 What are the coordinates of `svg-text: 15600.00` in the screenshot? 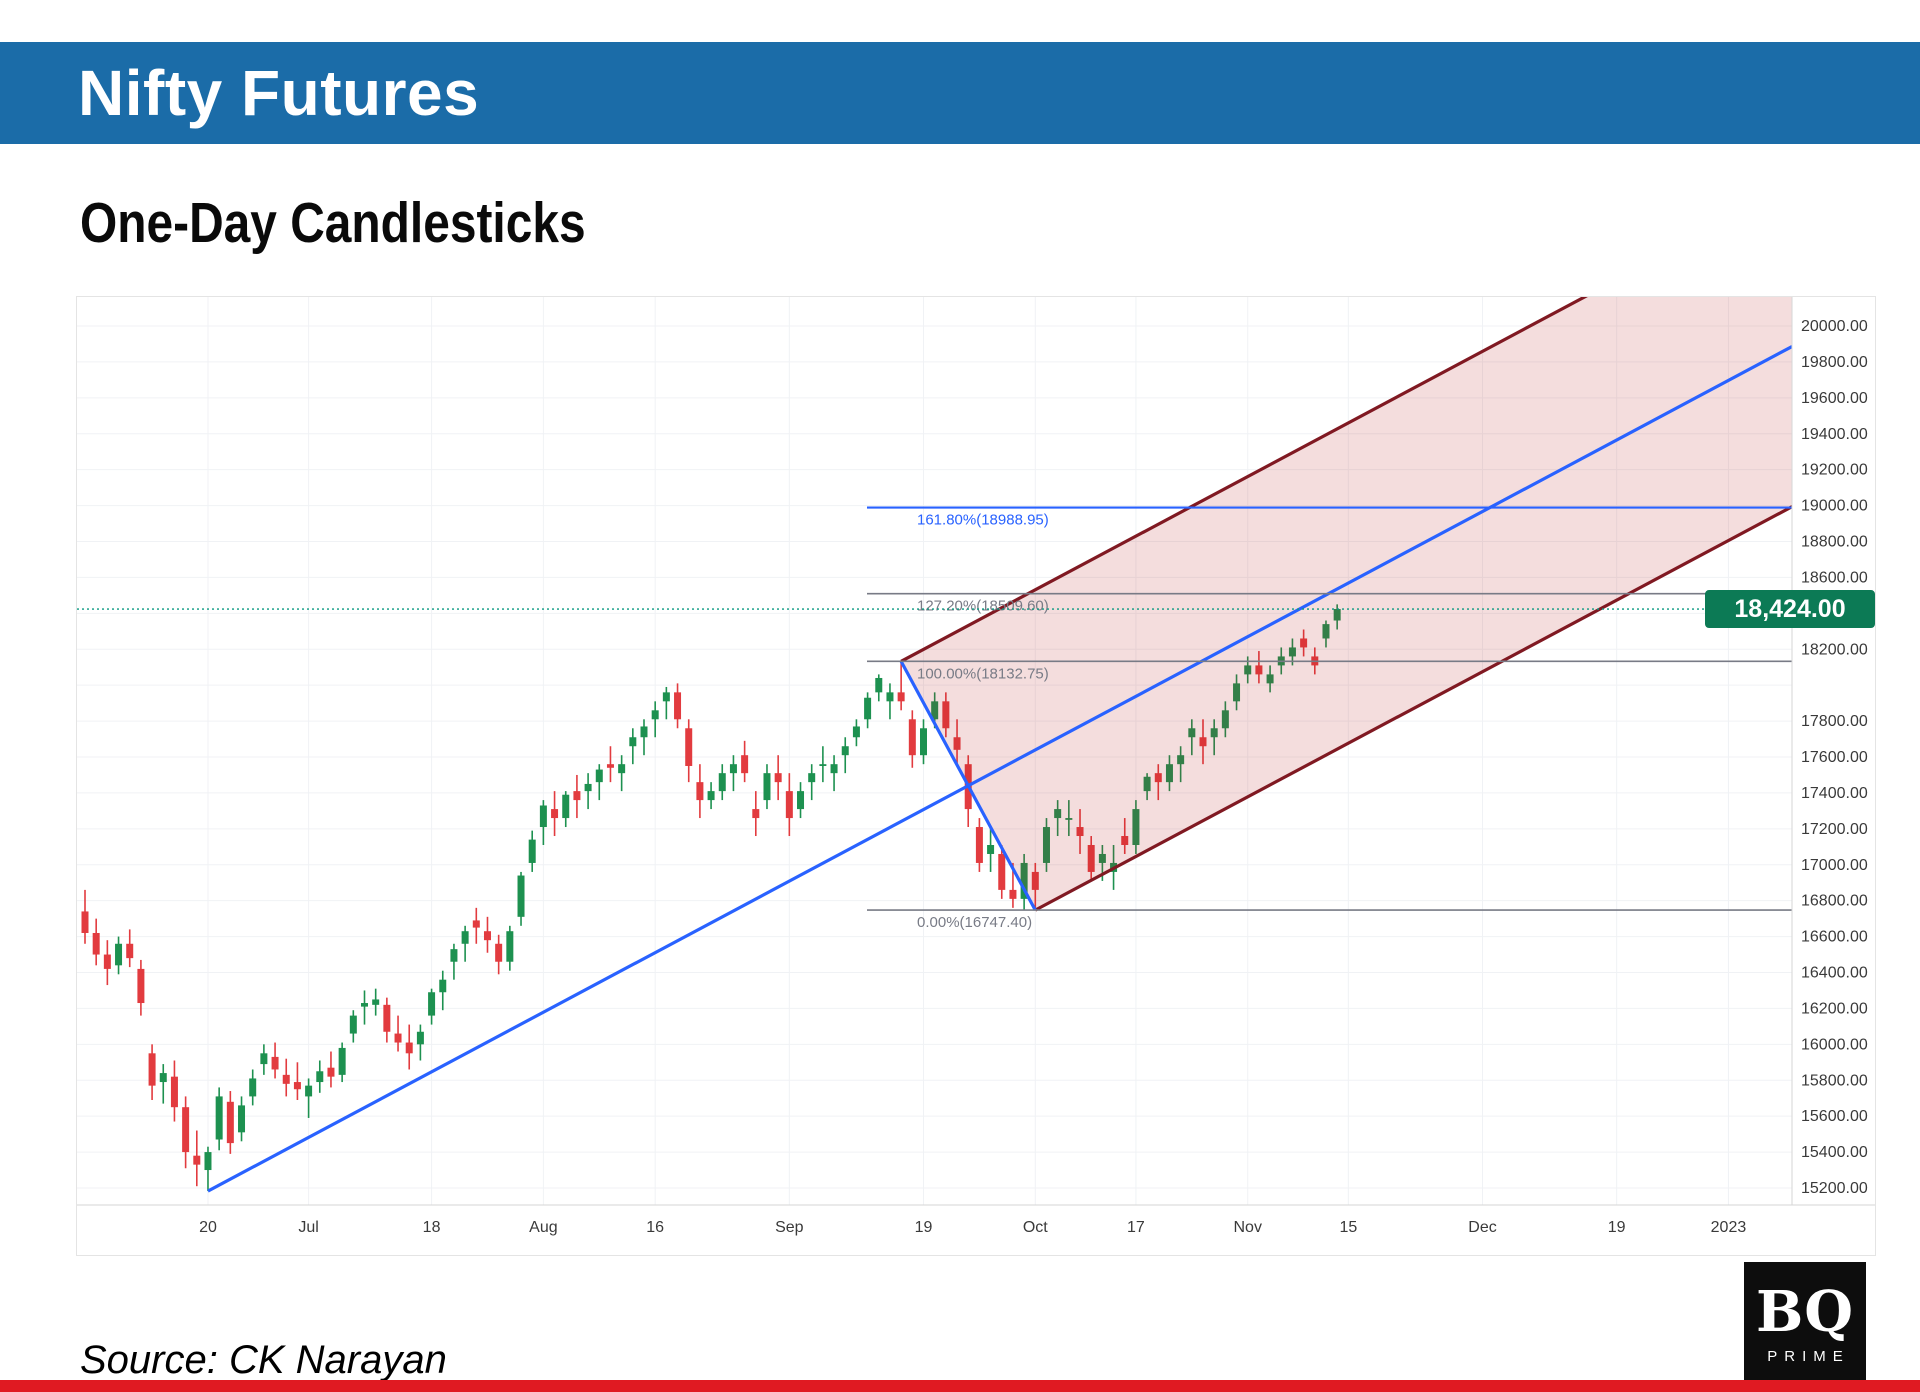 It's located at (1834, 1116).